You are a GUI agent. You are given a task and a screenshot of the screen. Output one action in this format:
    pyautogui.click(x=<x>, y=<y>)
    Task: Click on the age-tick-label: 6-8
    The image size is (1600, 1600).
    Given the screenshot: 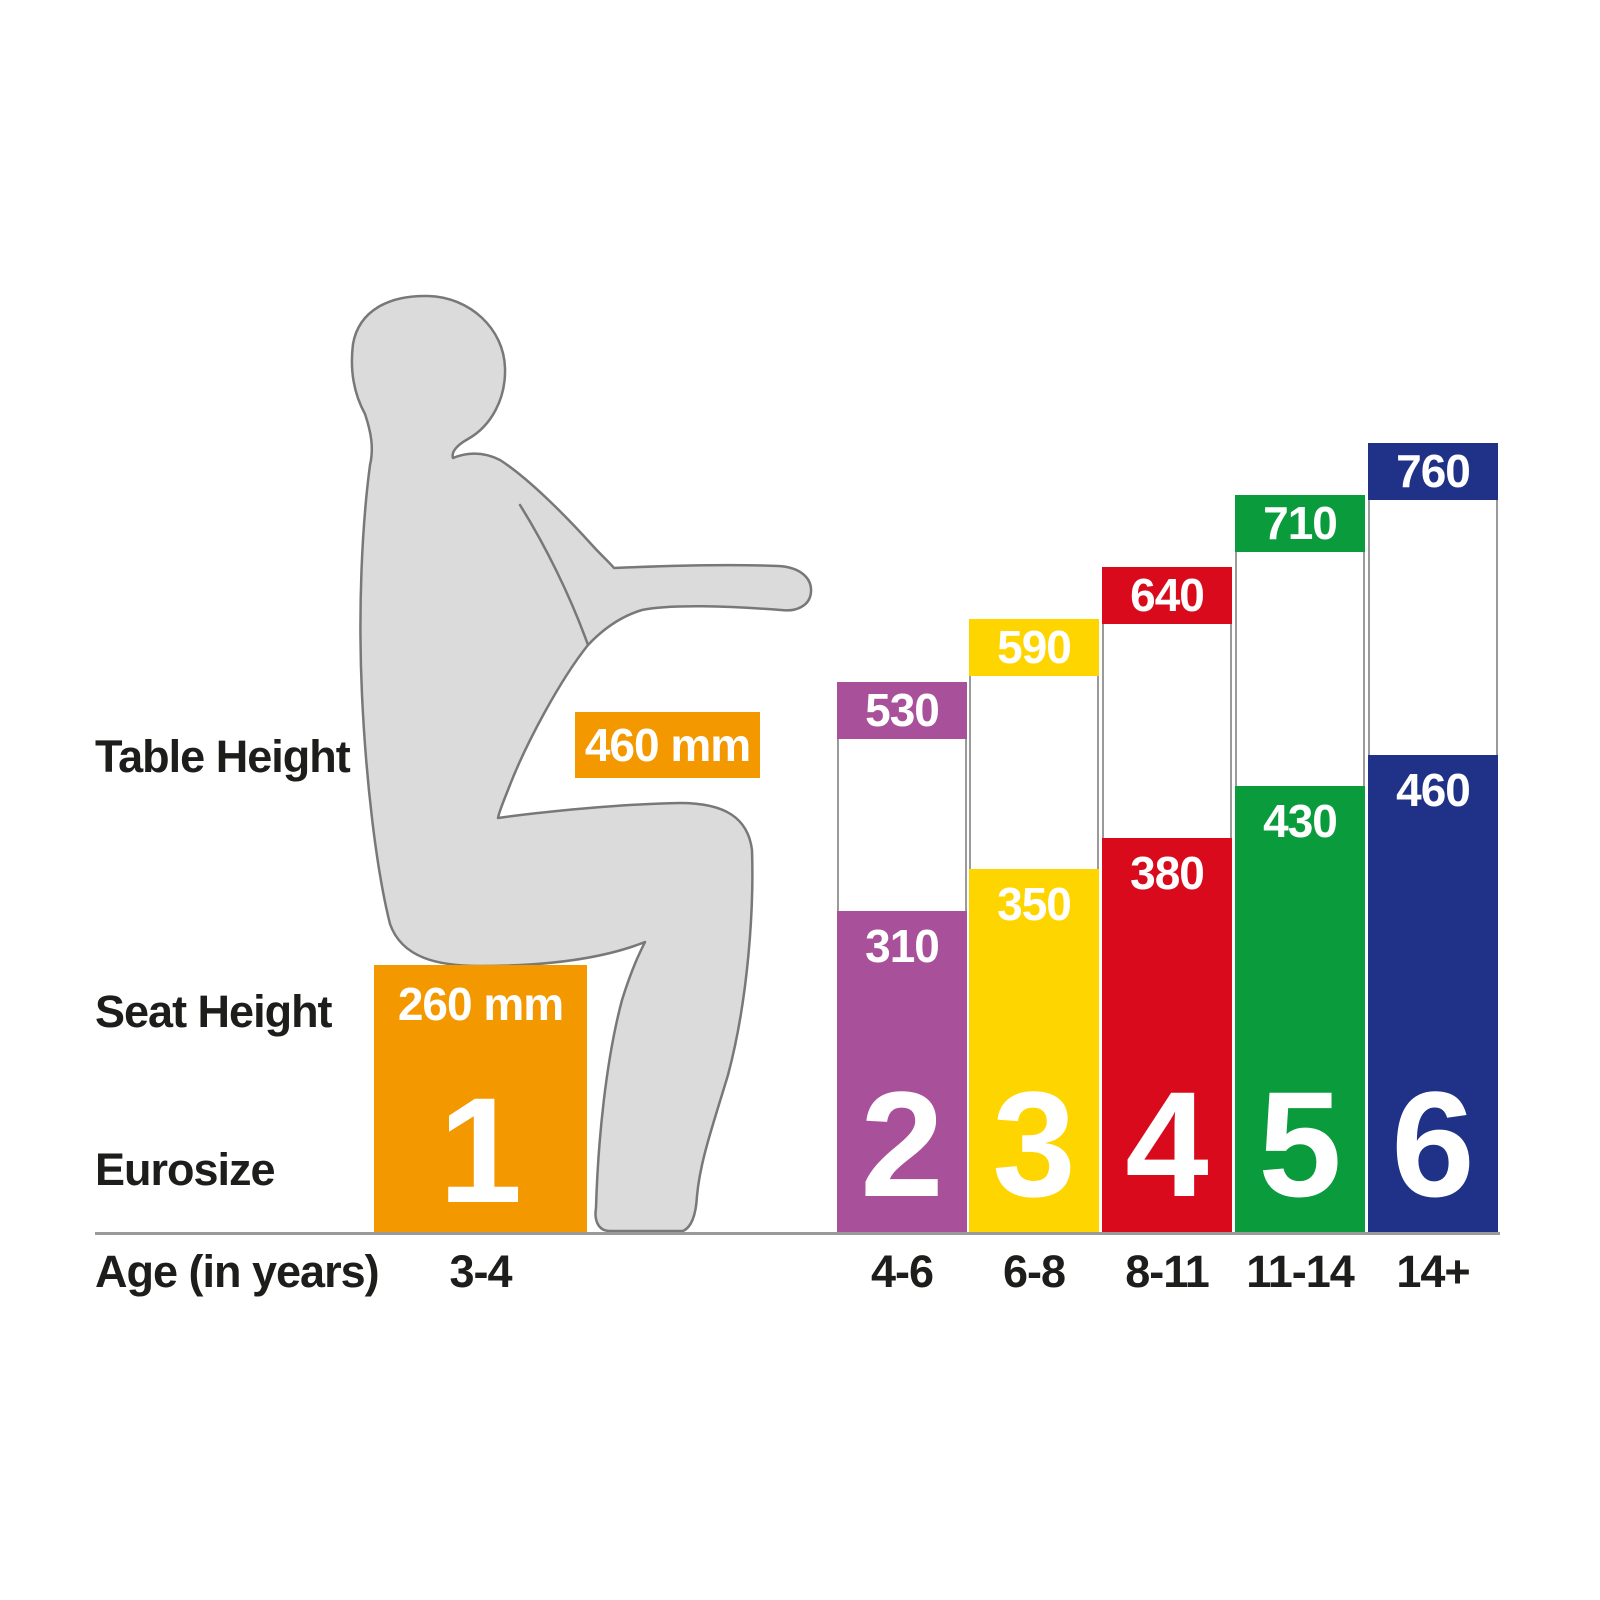 What is the action you would take?
    pyautogui.click(x=1034, y=1271)
    